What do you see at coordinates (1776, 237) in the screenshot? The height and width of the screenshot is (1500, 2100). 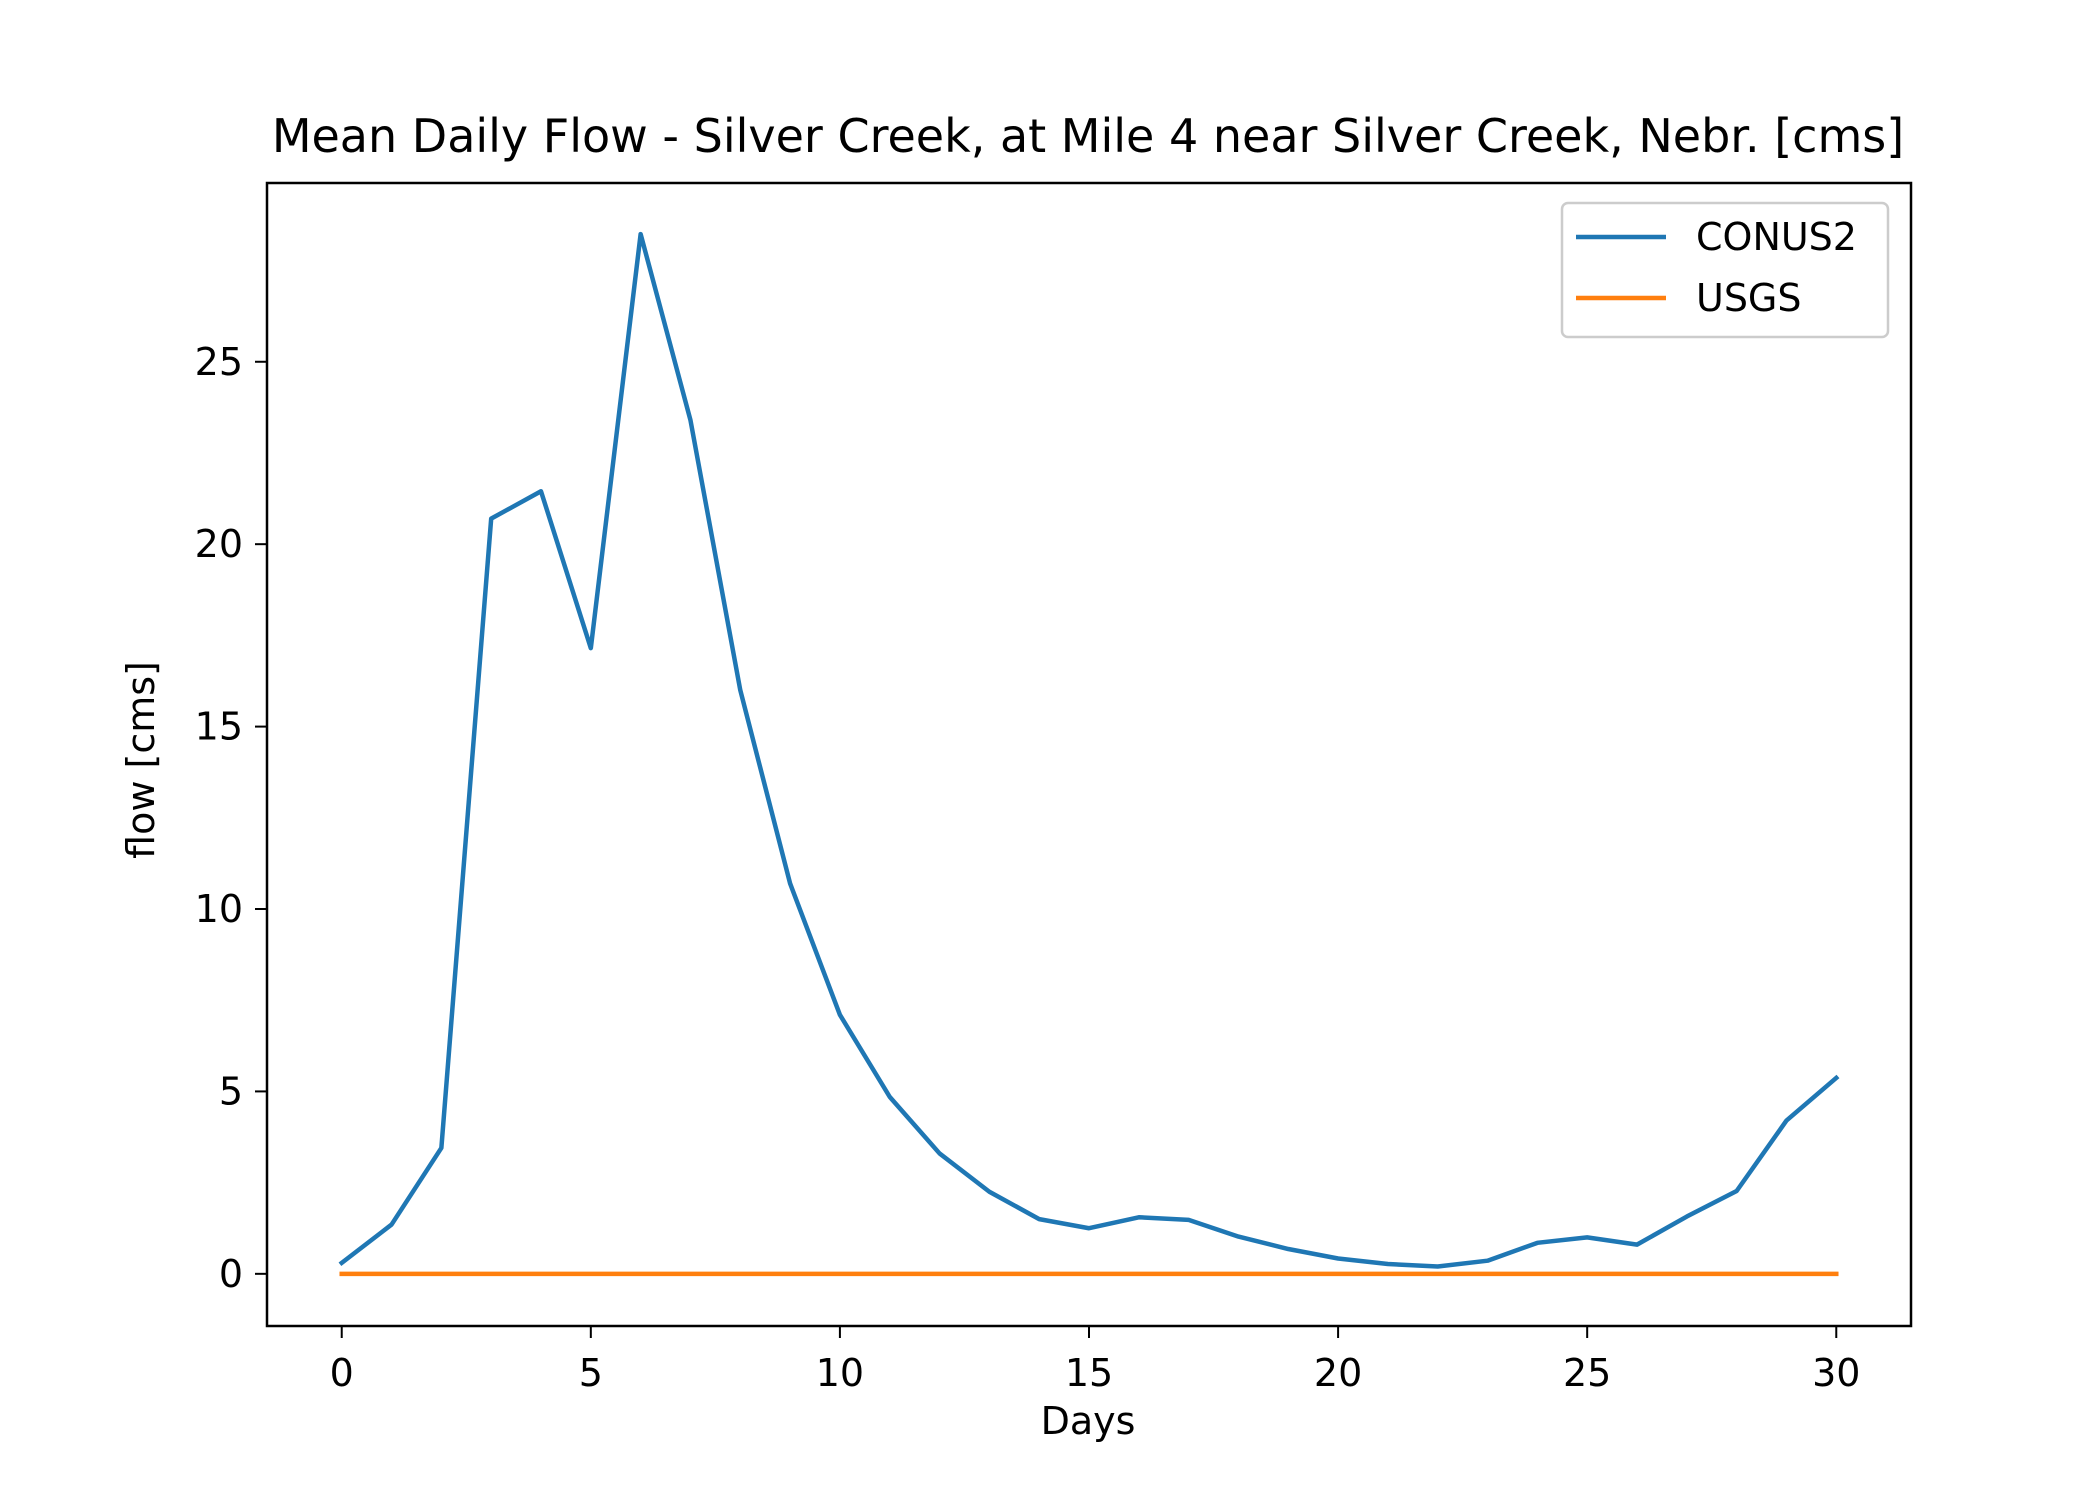 I see `legend-label: CONUS2` at bounding box center [1776, 237].